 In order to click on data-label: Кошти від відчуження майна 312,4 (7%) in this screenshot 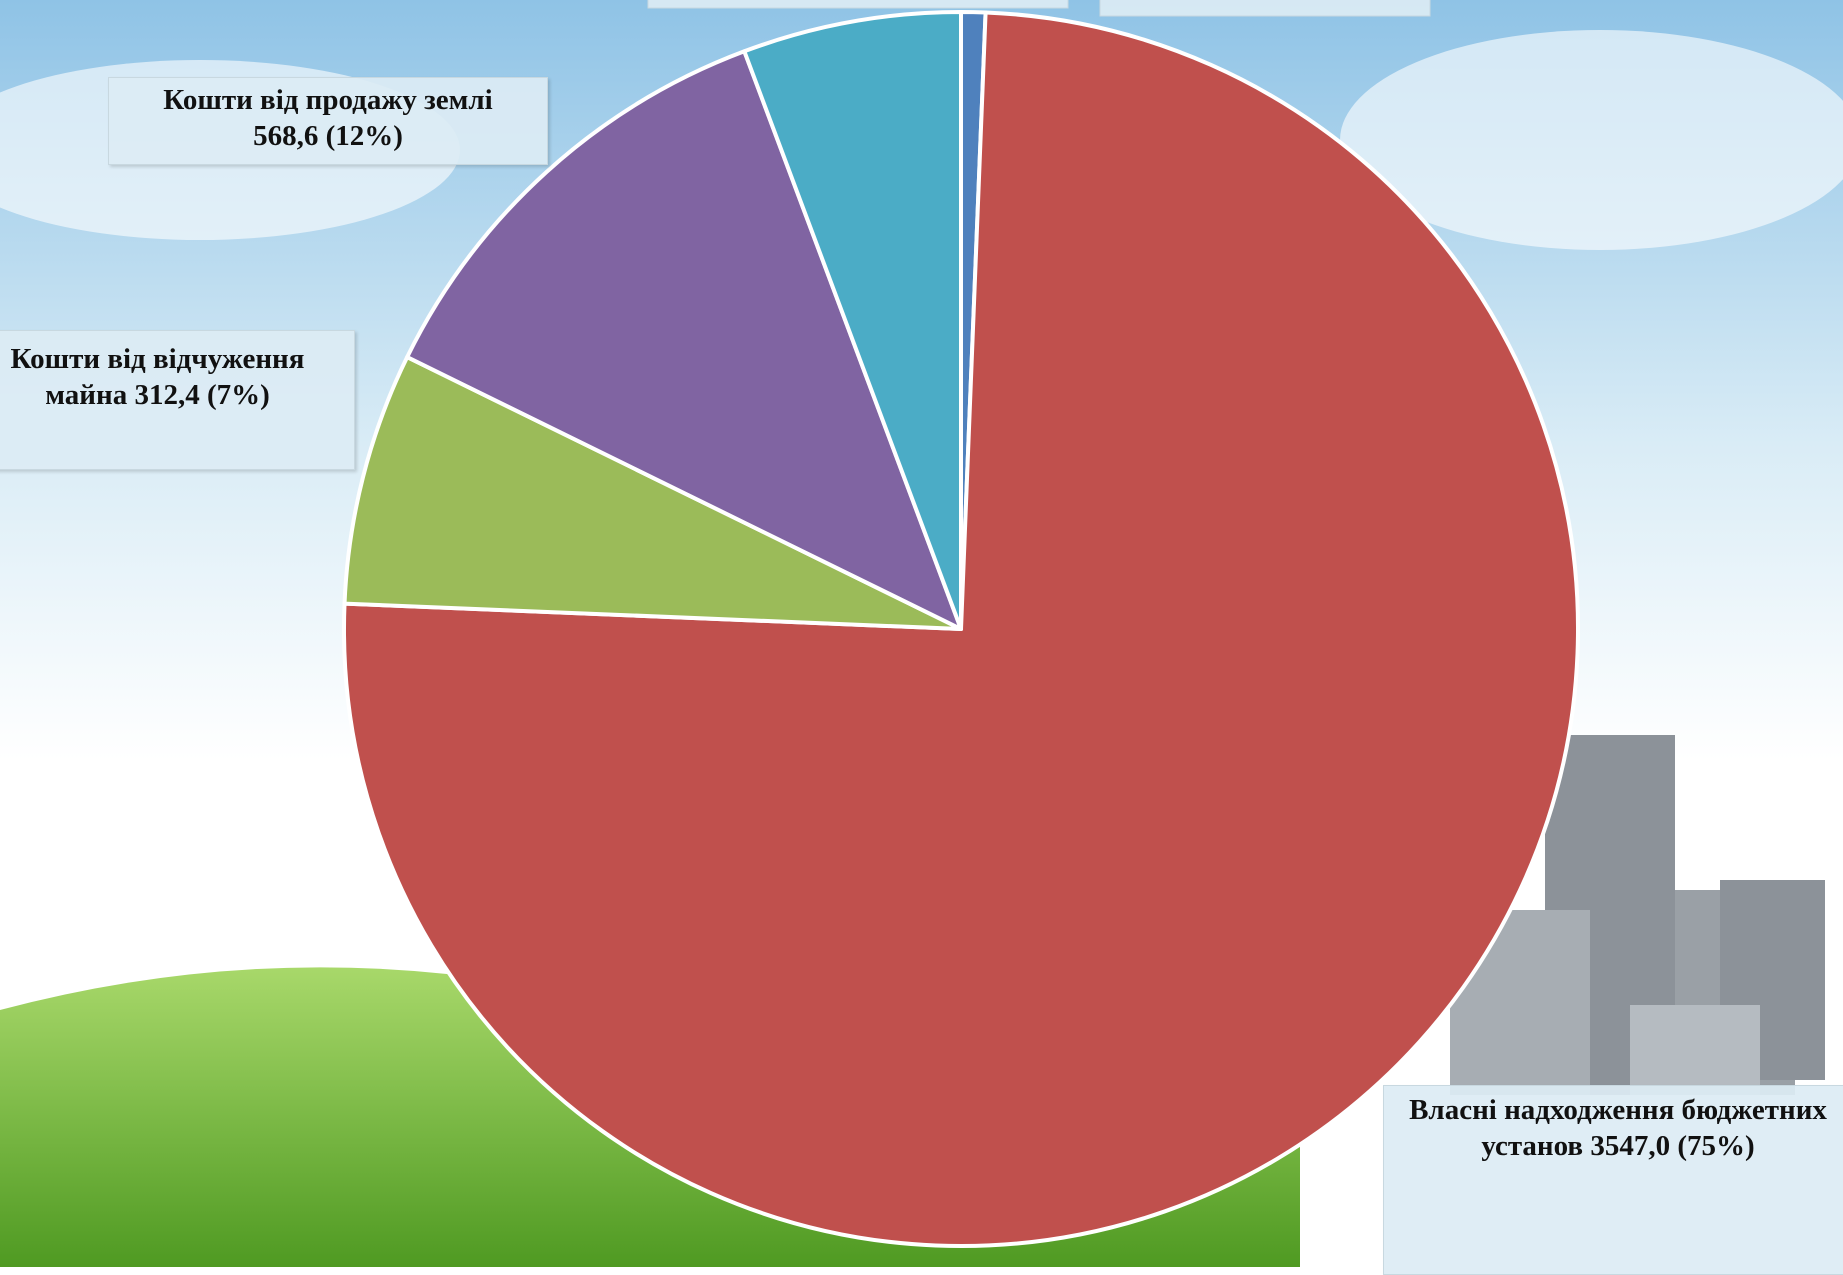, I will do `click(177, 400)`.